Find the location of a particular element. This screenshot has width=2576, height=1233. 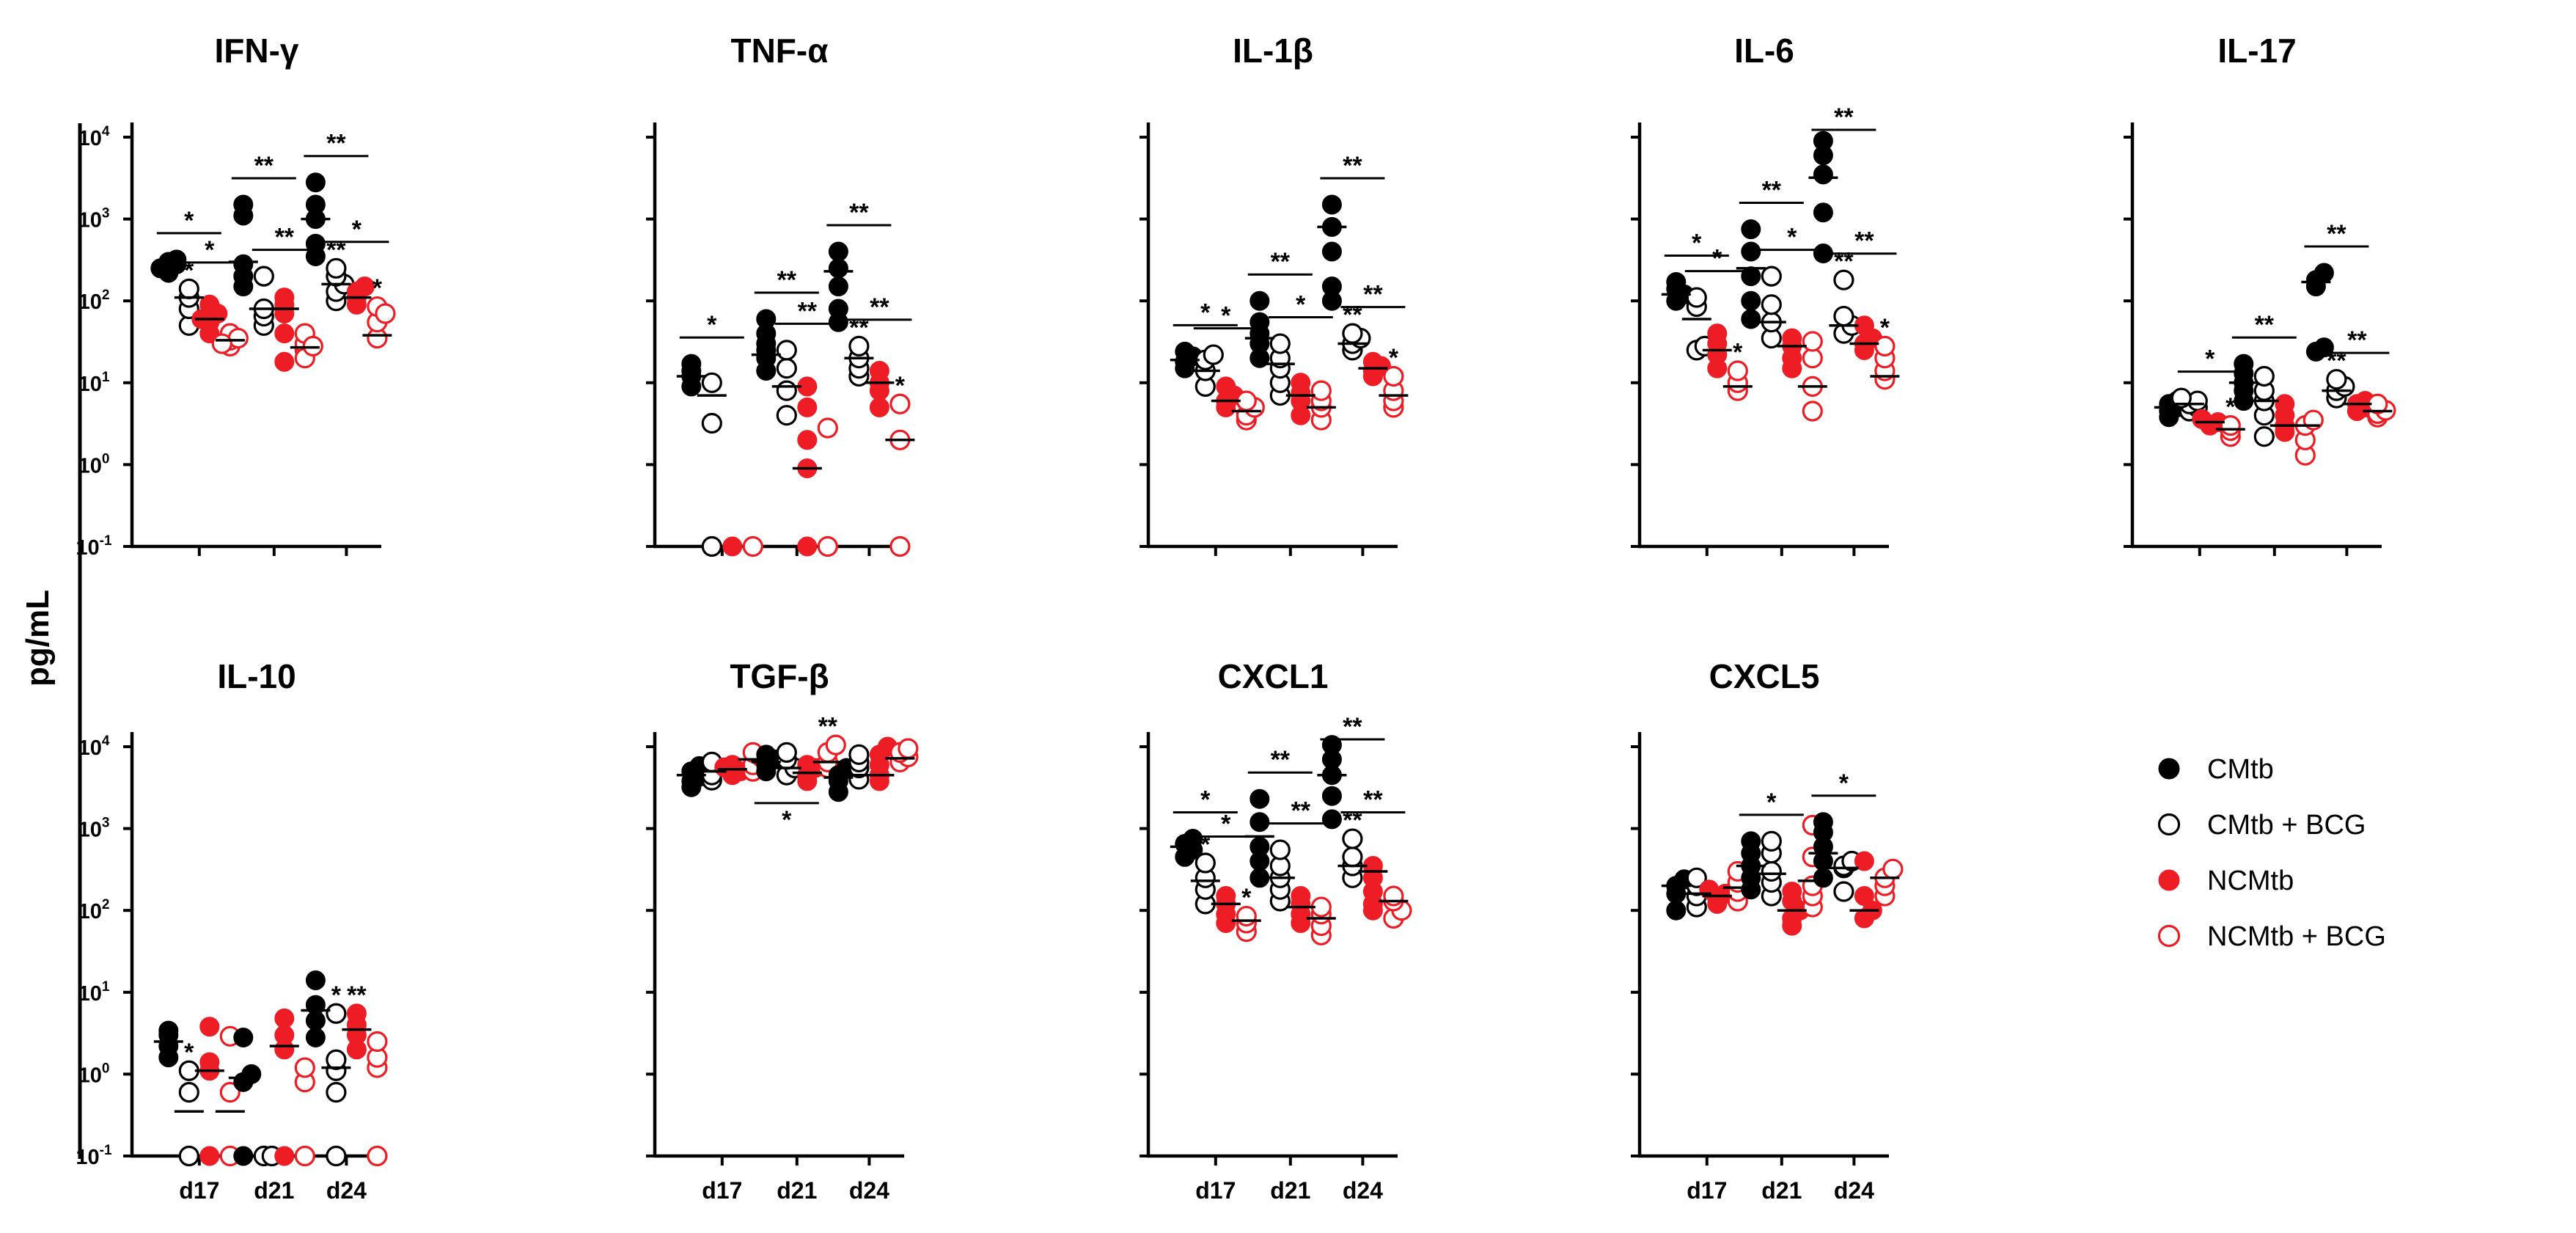

panel-2-sig-label-6: ** is located at coordinates (1353, 315).